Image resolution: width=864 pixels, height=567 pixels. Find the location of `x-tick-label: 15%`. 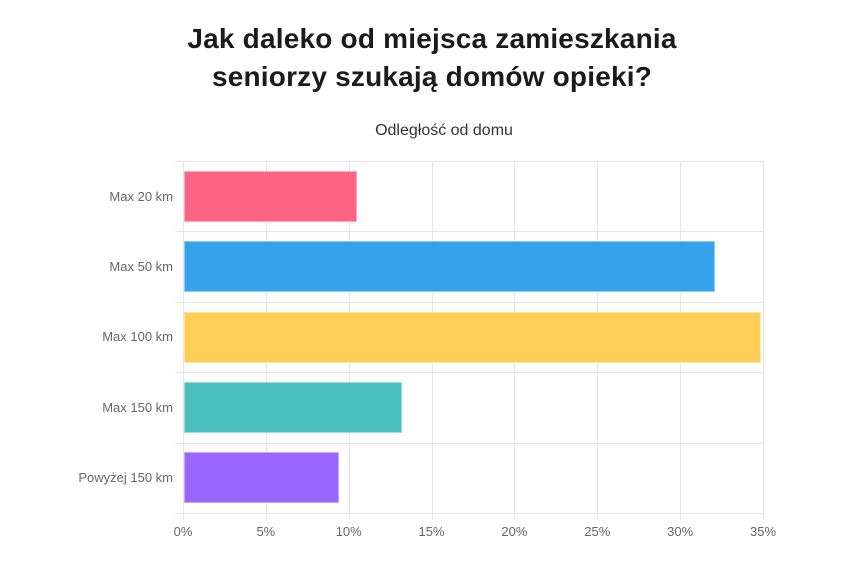

x-tick-label: 15% is located at coordinates (431, 531).